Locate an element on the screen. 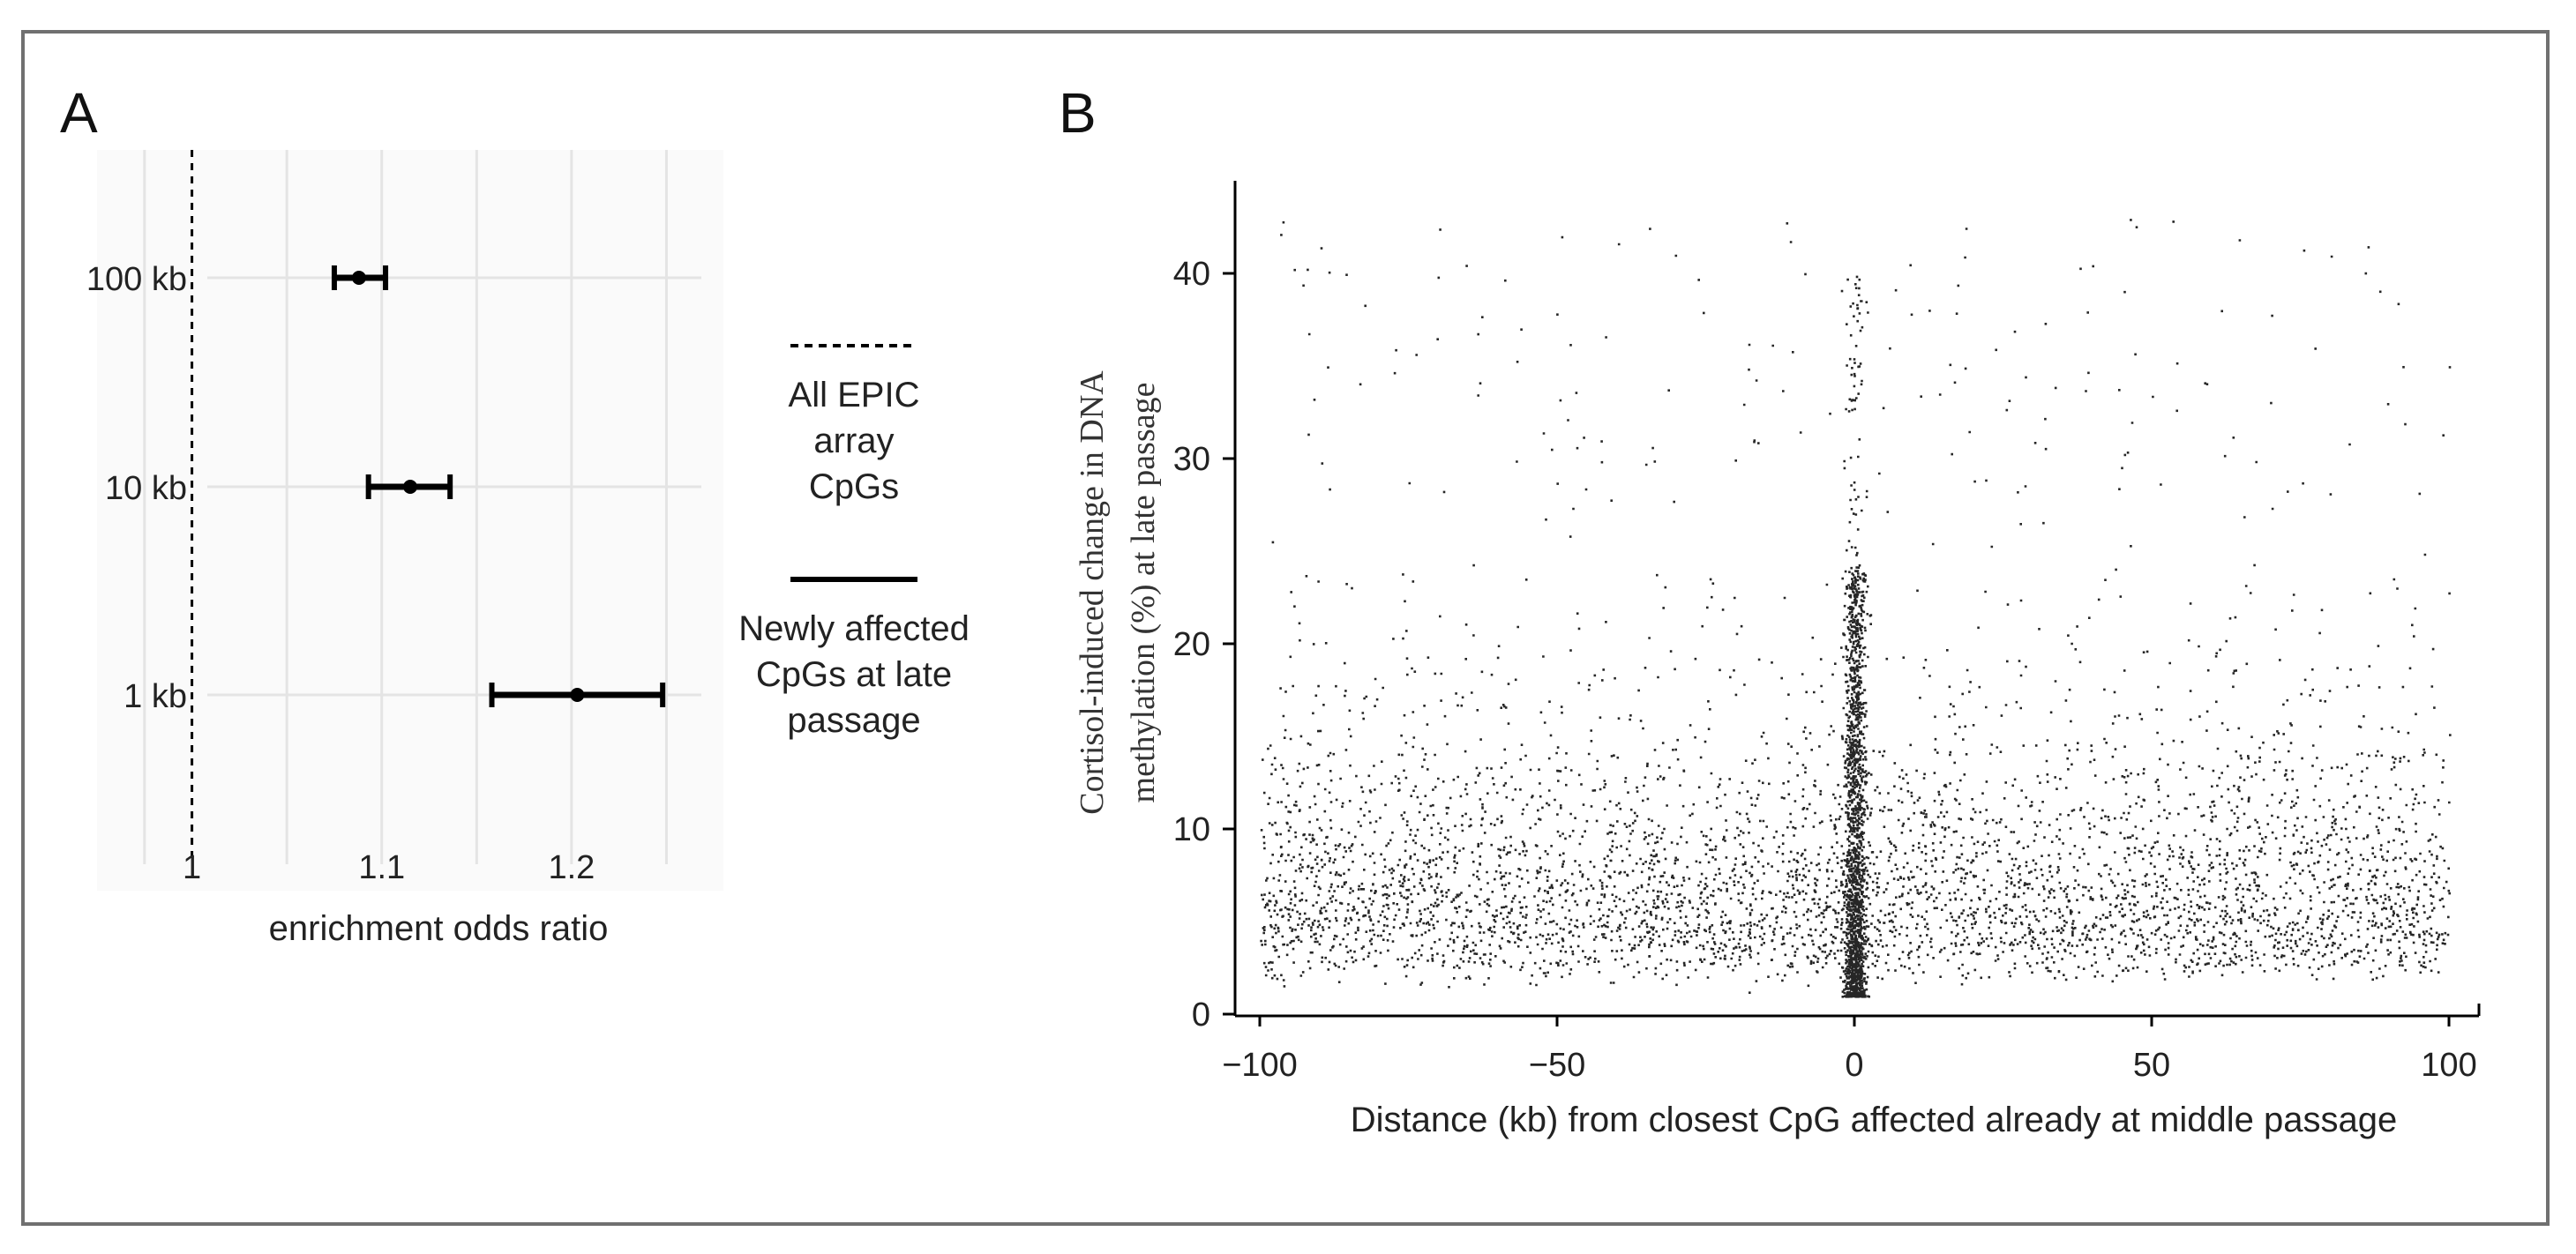 The image size is (2576, 1254). legend-item: Newly affected CpGs at late passage is located at coordinates (854, 658).